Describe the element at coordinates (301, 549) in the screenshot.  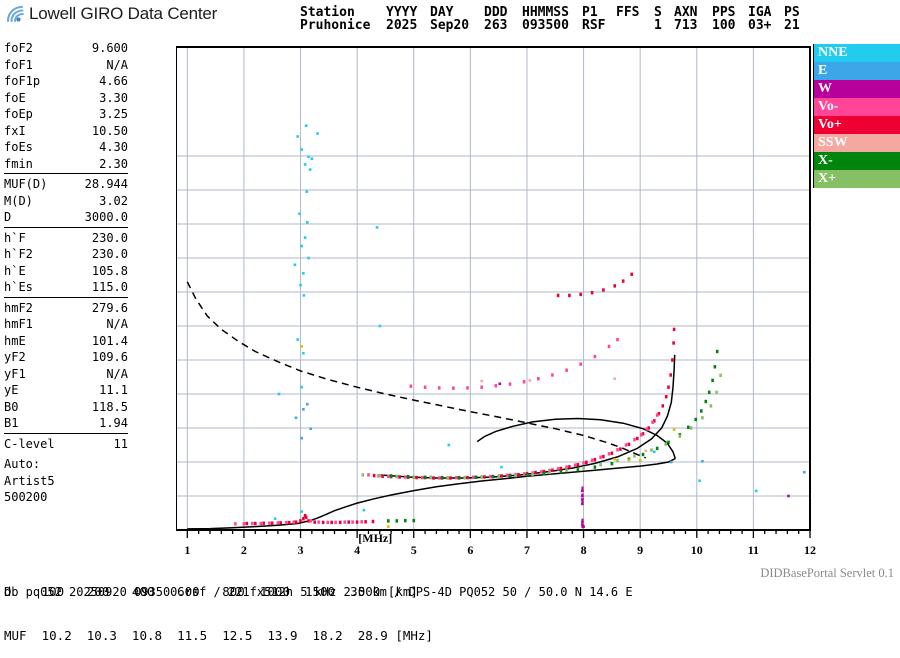
I see `svg-text: 3` at that location.